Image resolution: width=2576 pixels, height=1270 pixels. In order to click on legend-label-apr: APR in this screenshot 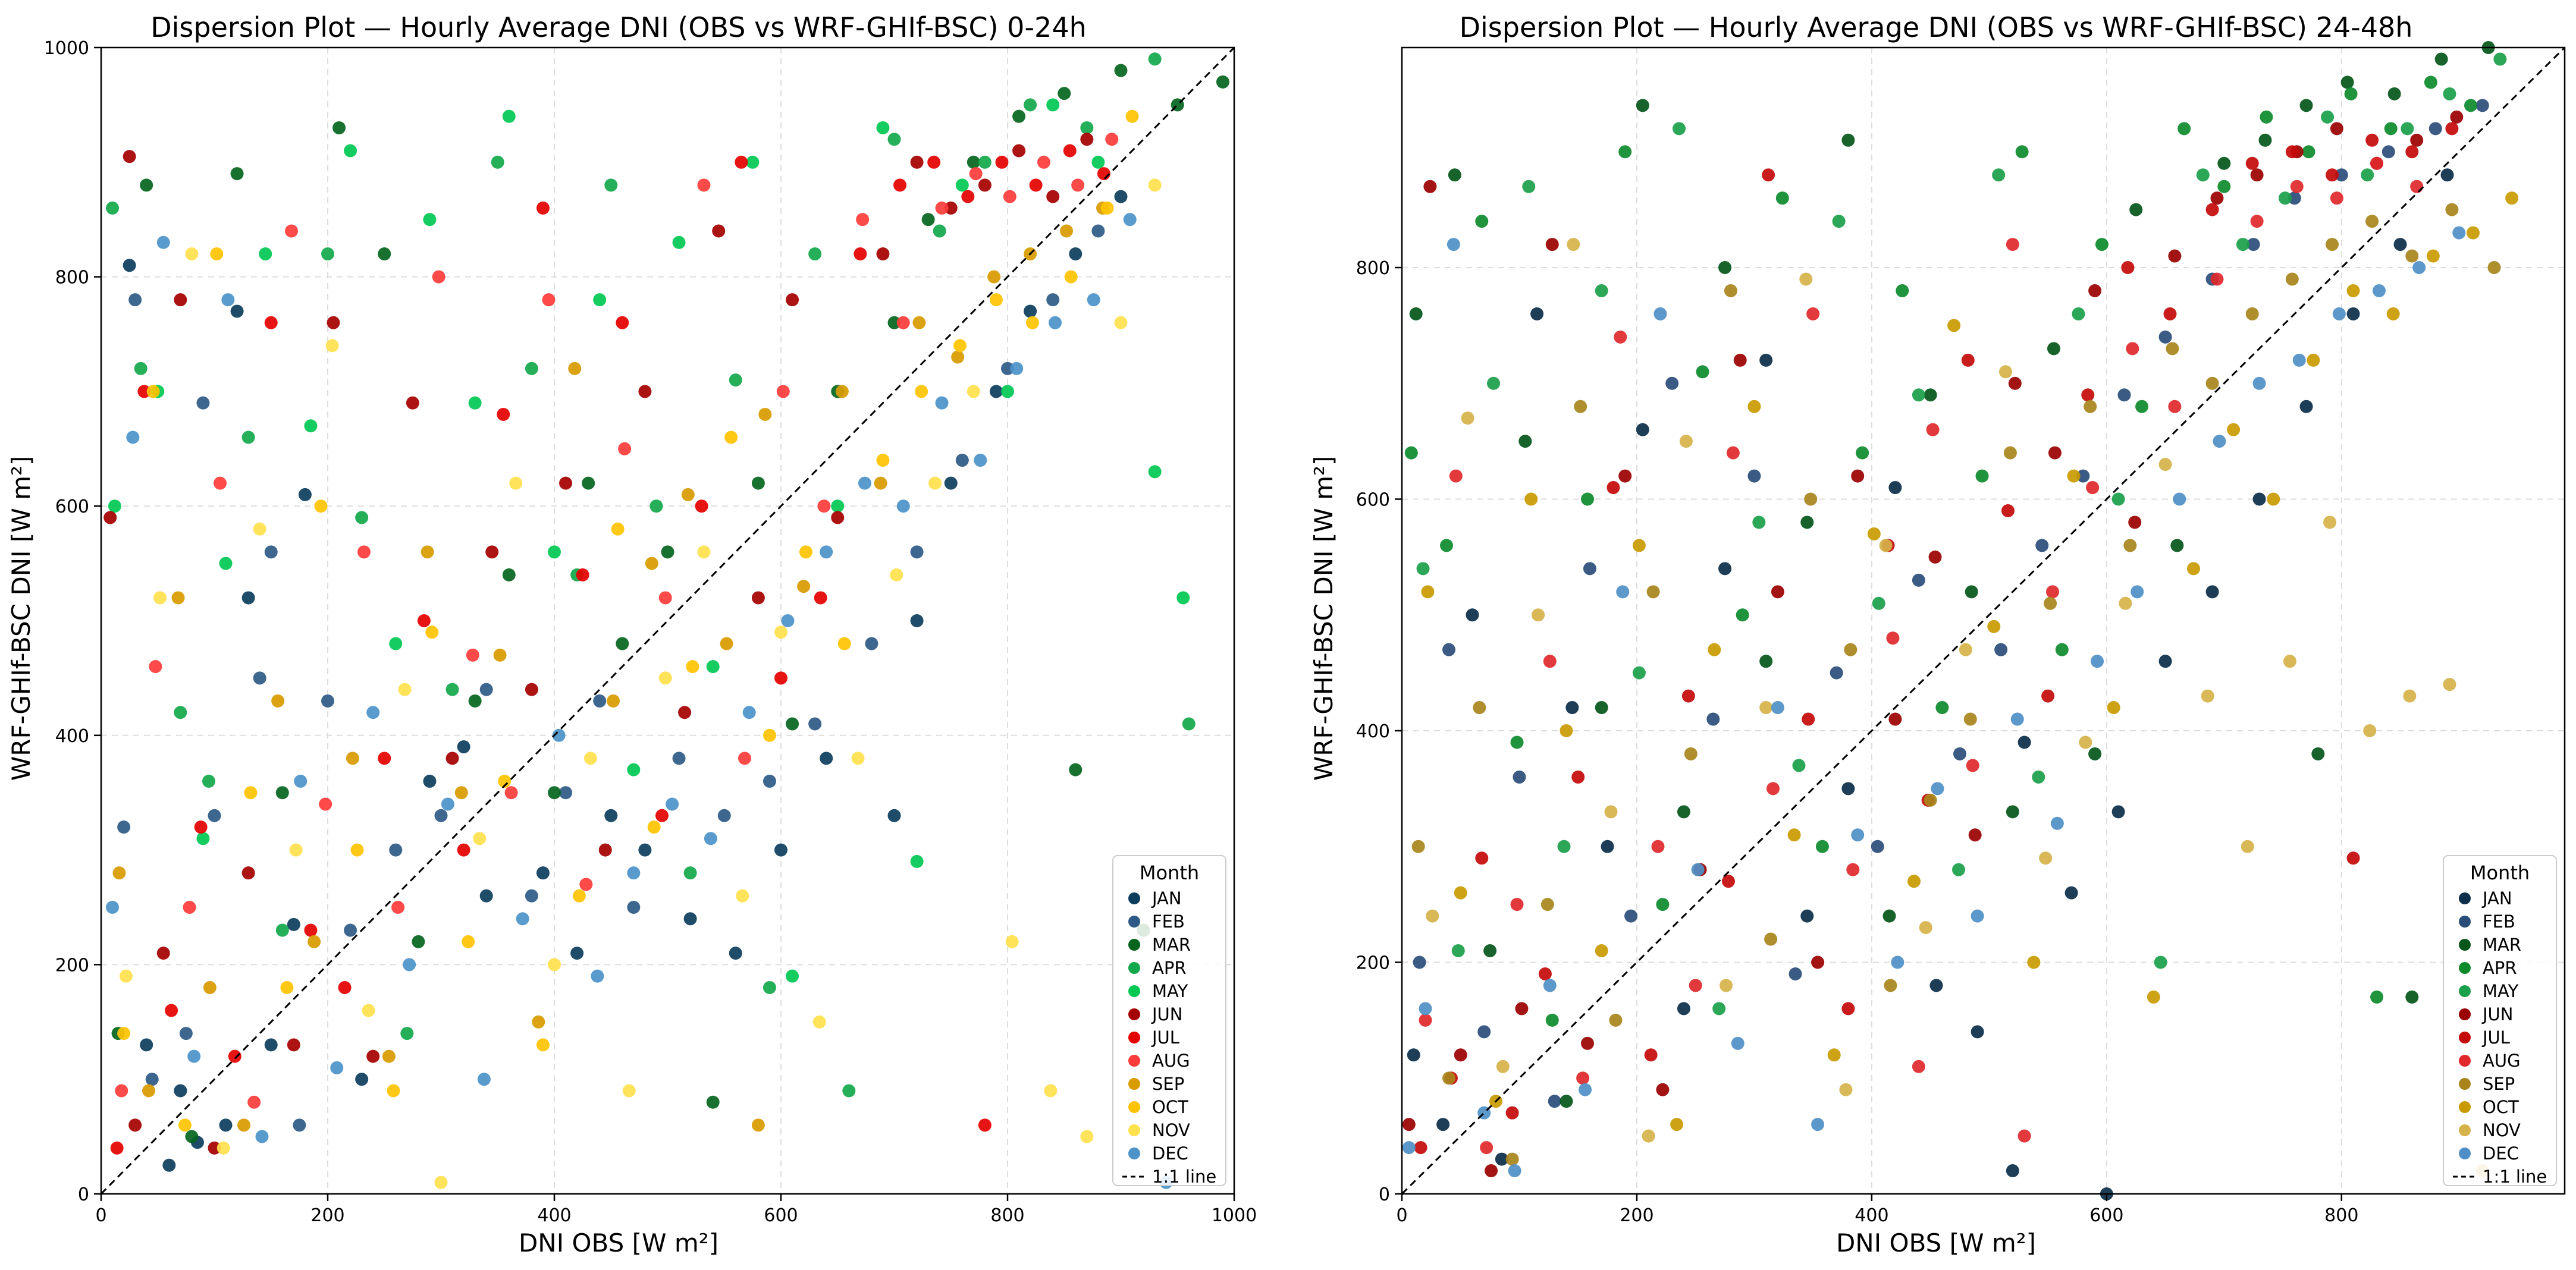, I will do `click(2500, 968)`.